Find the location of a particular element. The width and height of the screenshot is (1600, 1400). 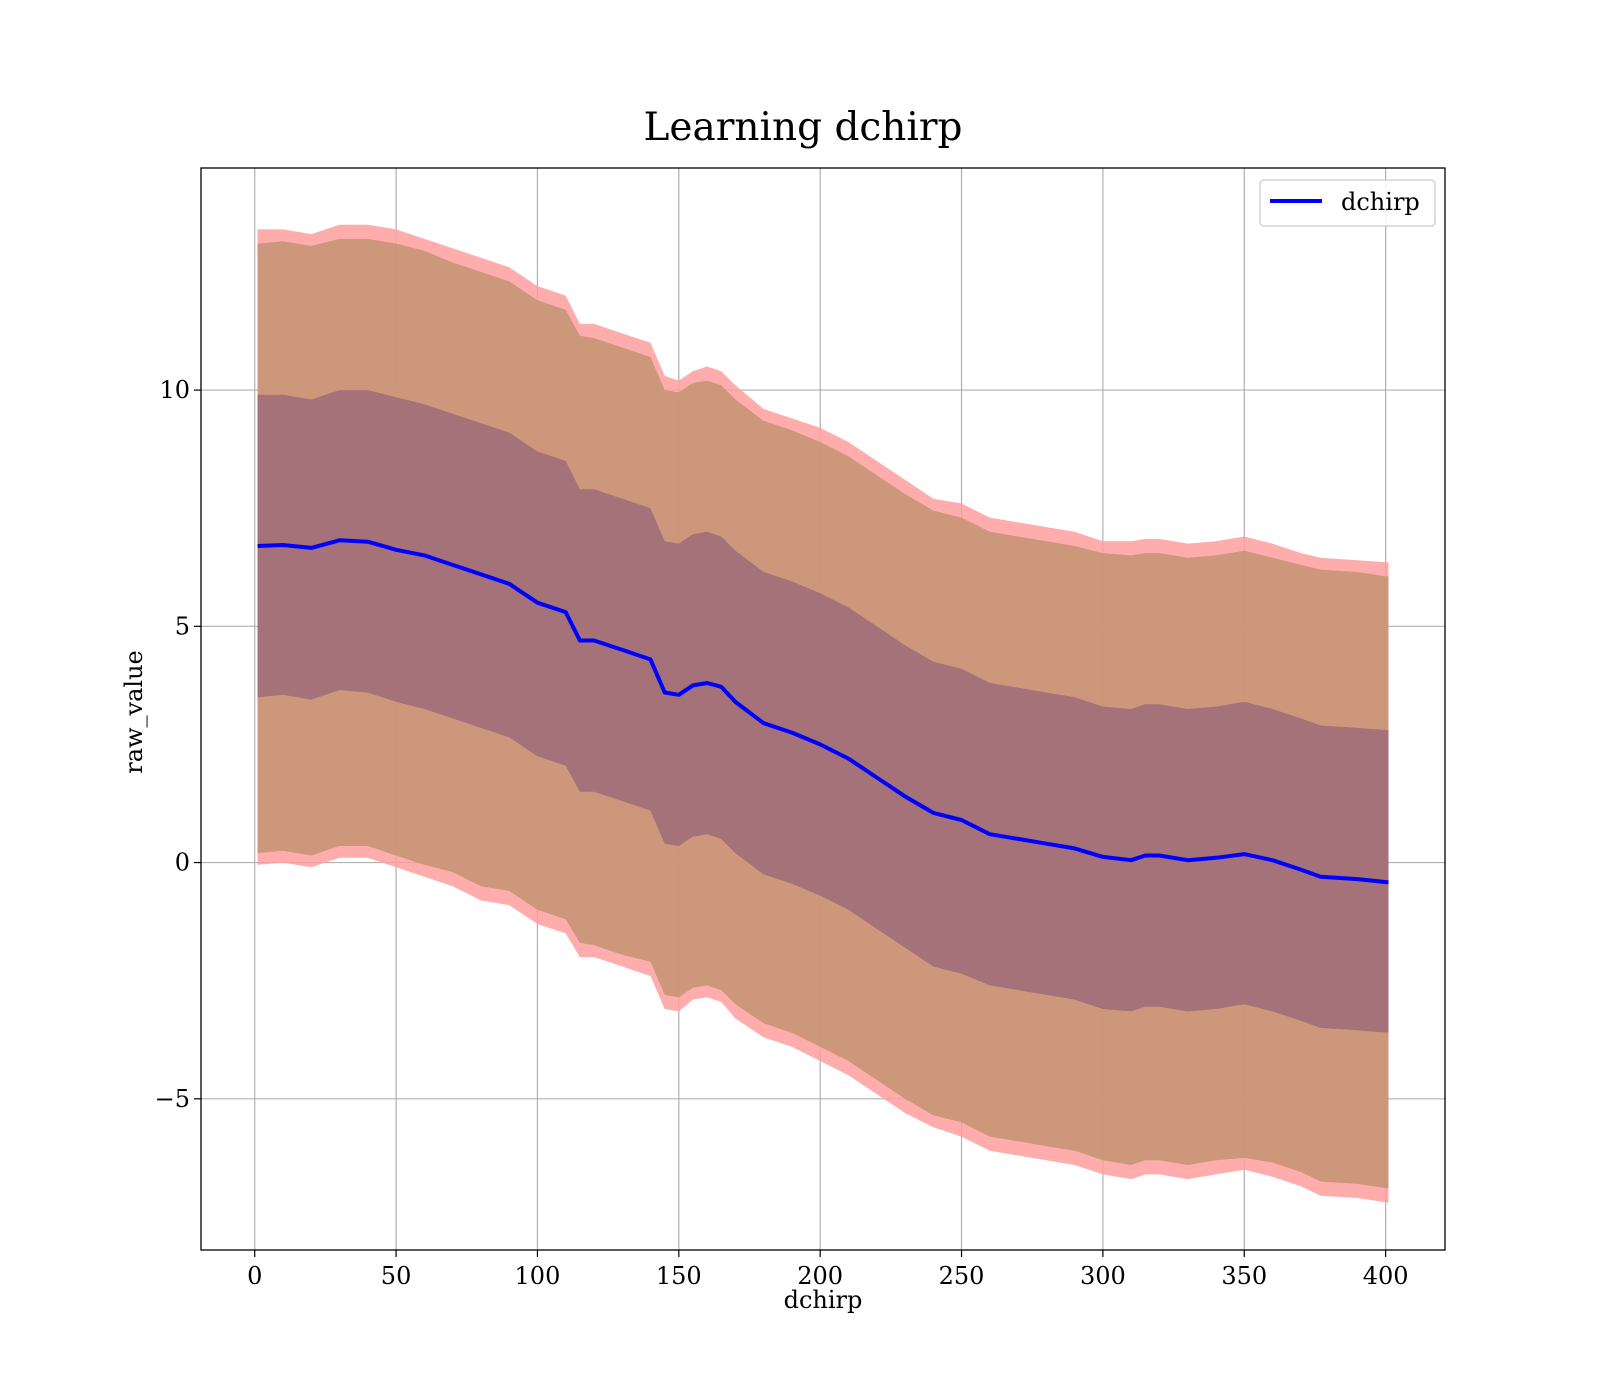

x-tick-label-6: 300 is located at coordinates (1103, 1276).